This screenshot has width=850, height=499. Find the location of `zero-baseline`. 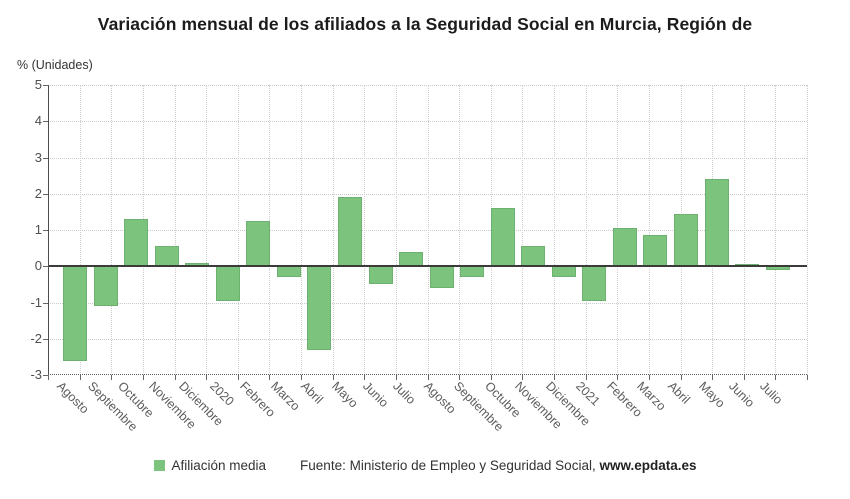

zero-baseline is located at coordinates (427, 266).